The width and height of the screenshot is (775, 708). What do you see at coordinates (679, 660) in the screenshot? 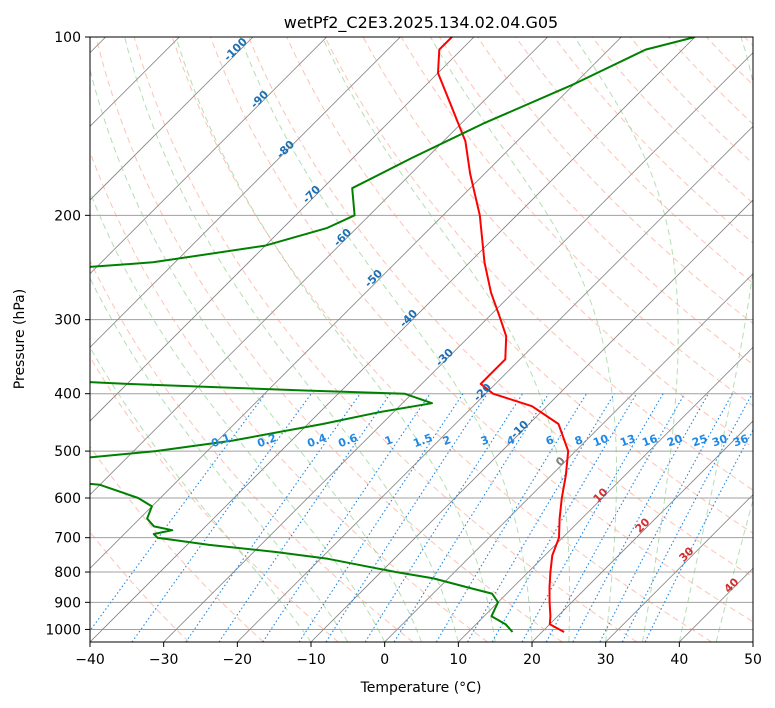
I see `x-tick-label: 40` at bounding box center [679, 660].